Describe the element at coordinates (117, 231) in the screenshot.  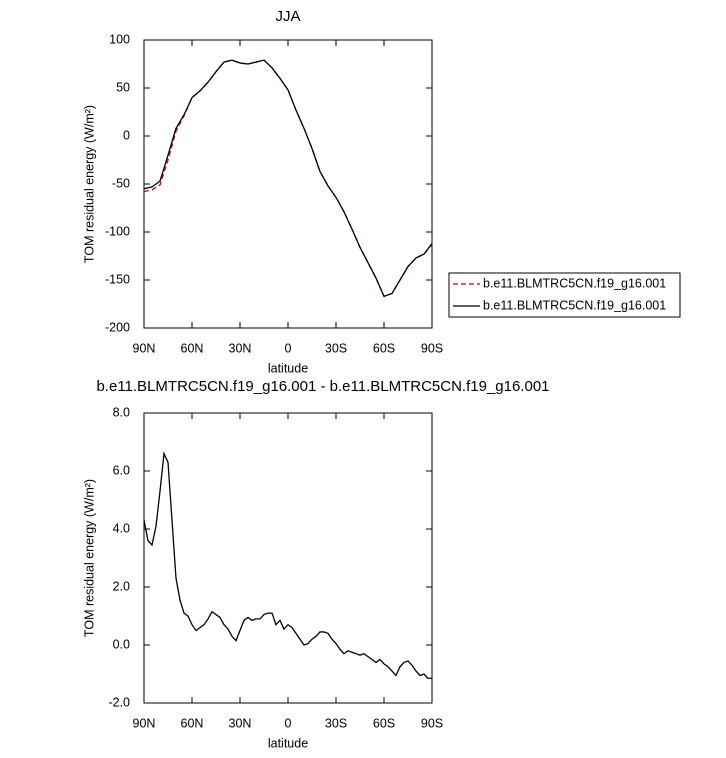
I see `y-tick-label: -100` at that location.